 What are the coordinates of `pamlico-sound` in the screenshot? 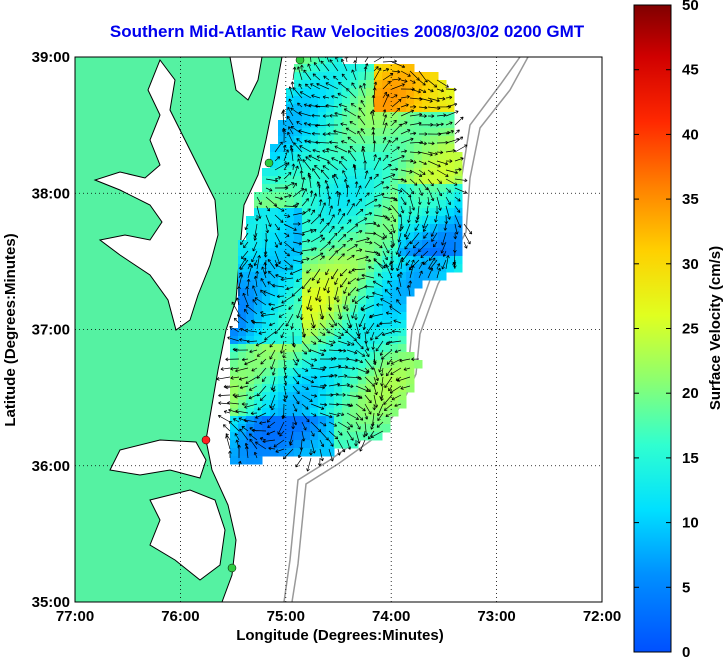 It's located at (187, 535).